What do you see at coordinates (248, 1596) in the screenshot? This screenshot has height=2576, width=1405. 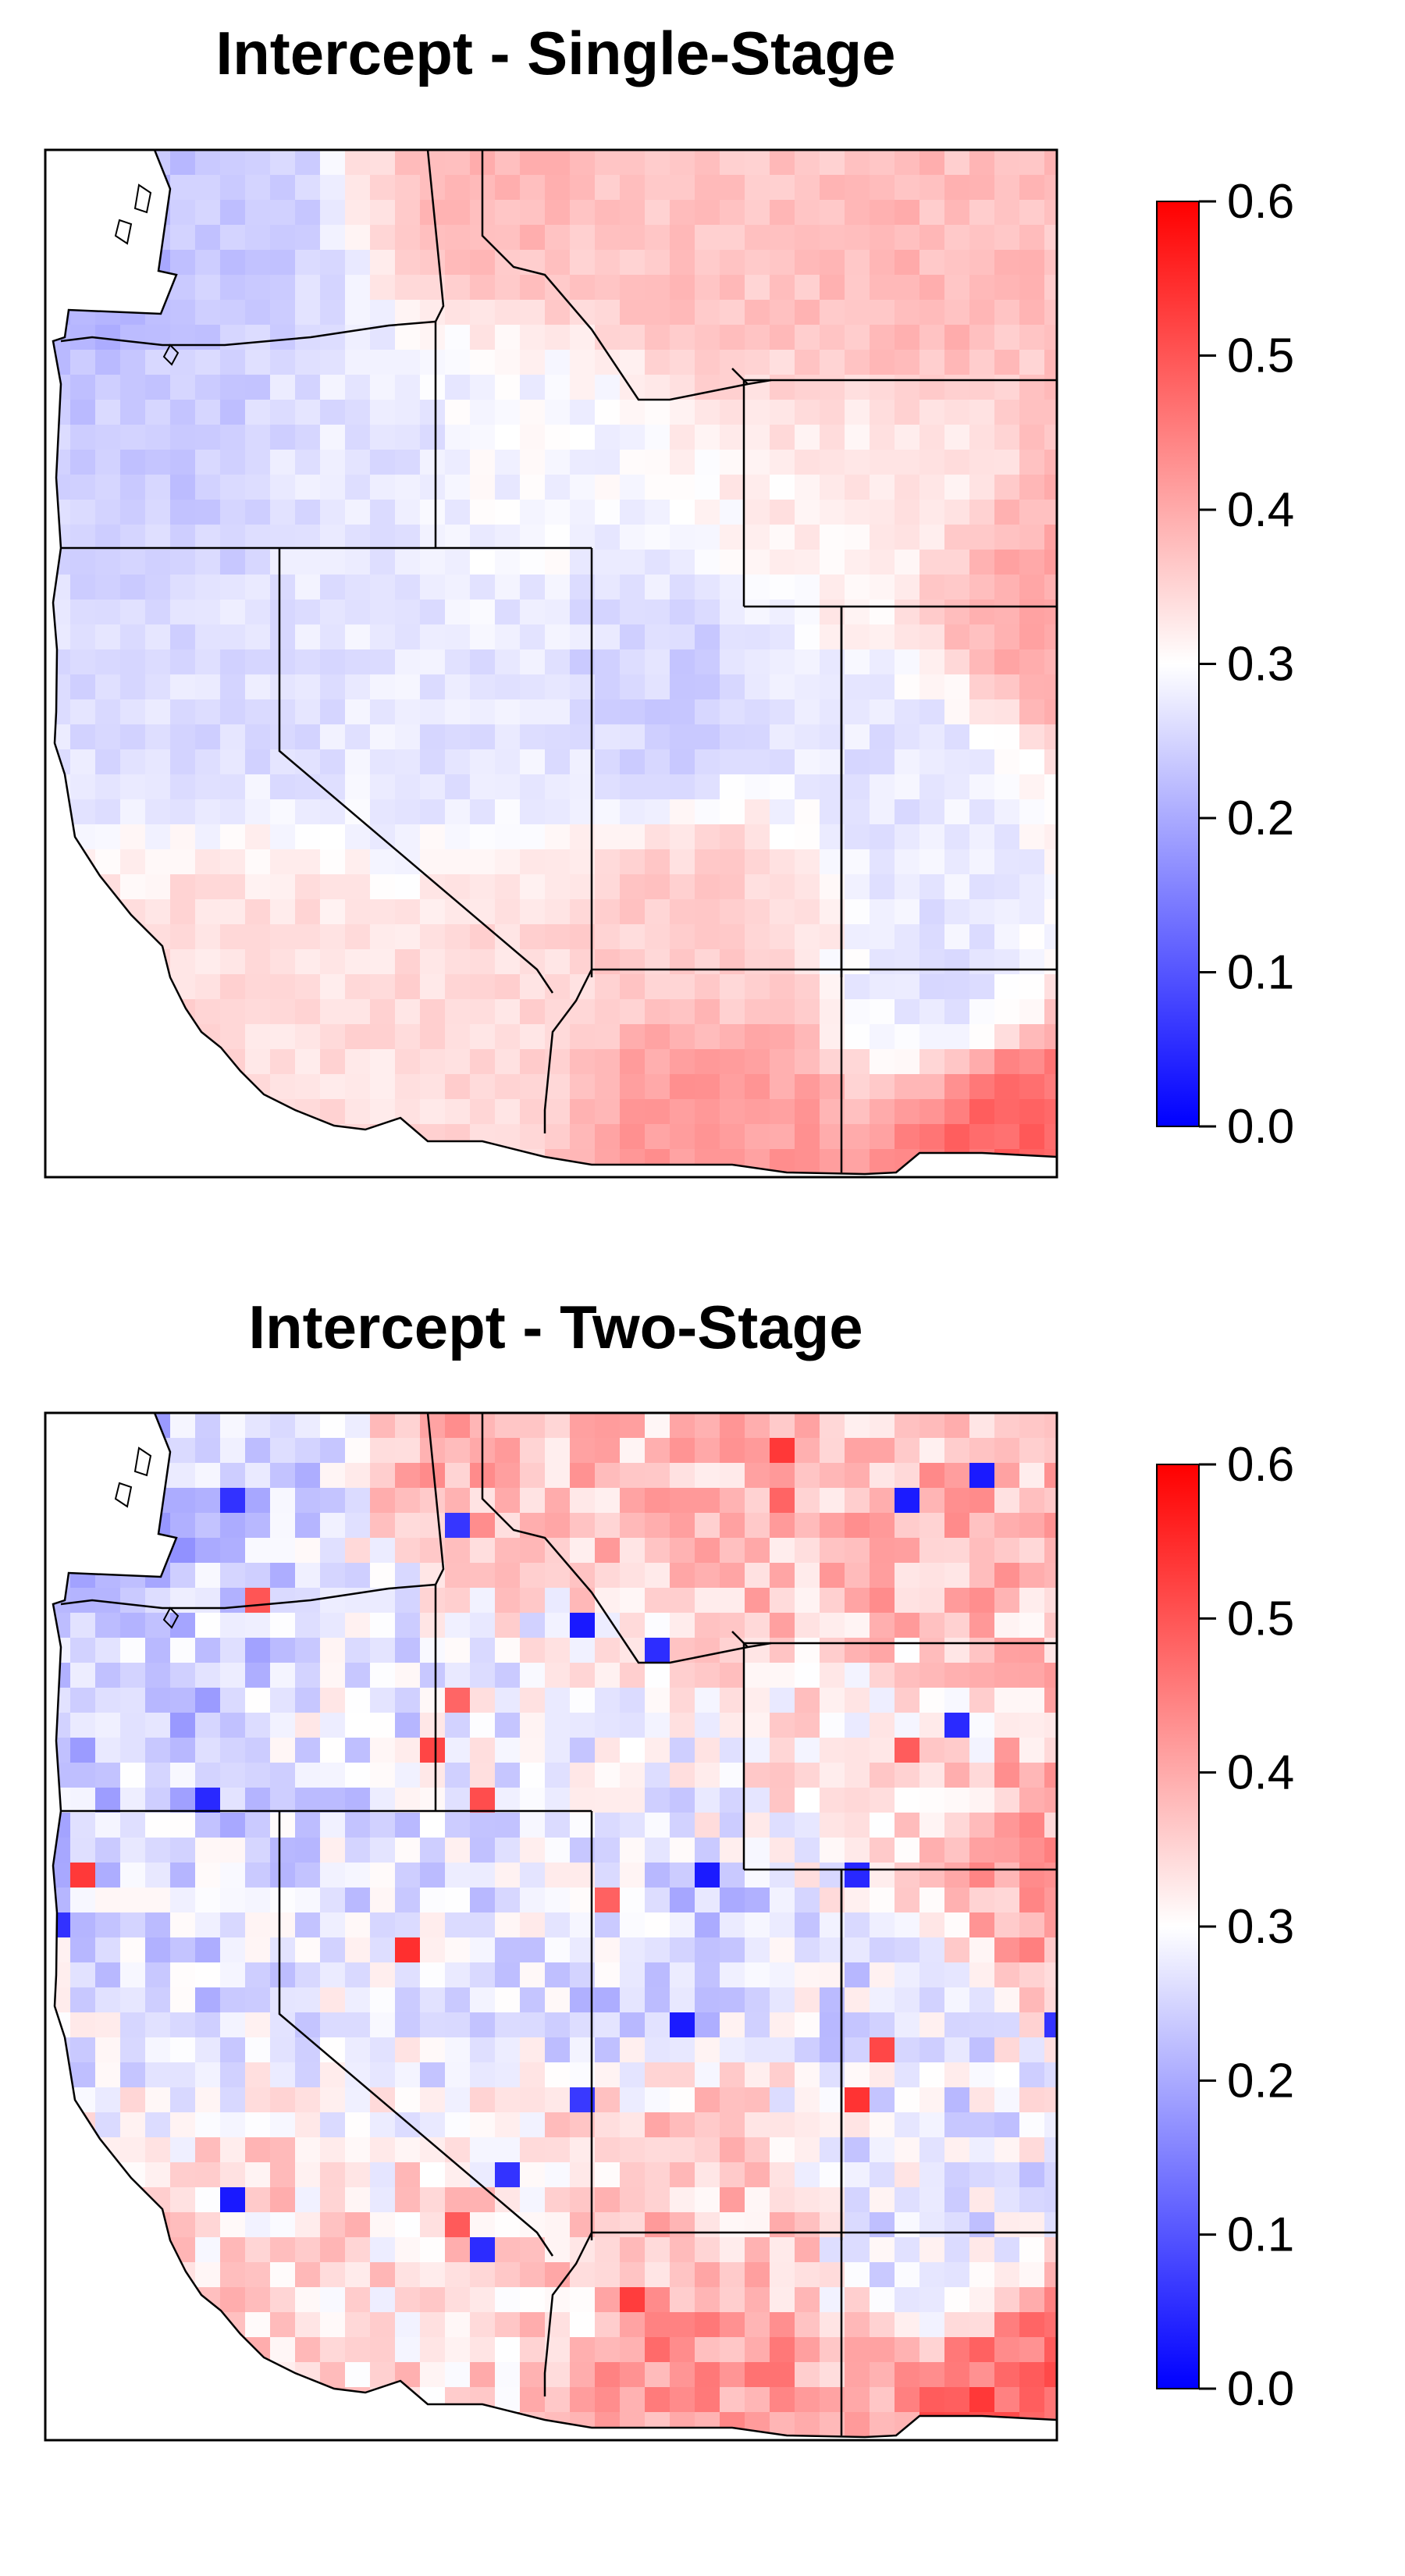 I see `state-boundary` at bounding box center [248, 1596].